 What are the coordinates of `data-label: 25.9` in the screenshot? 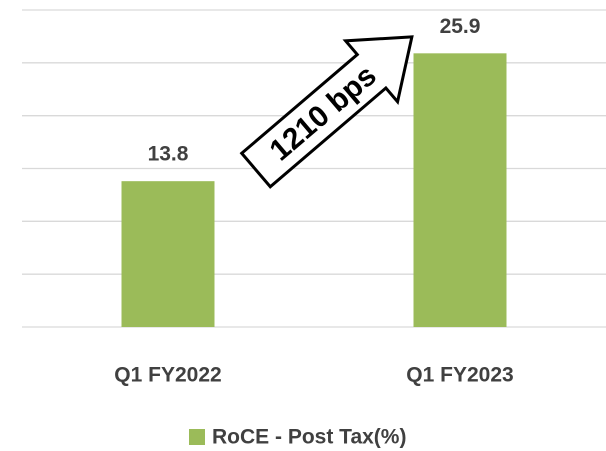 It's located at (460, 26).